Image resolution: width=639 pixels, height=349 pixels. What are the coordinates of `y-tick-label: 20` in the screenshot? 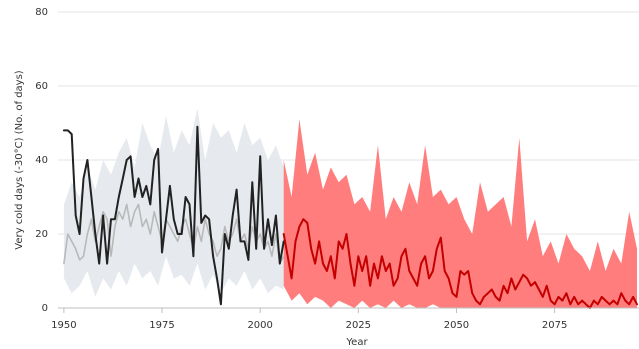 It's located at (41, 234).